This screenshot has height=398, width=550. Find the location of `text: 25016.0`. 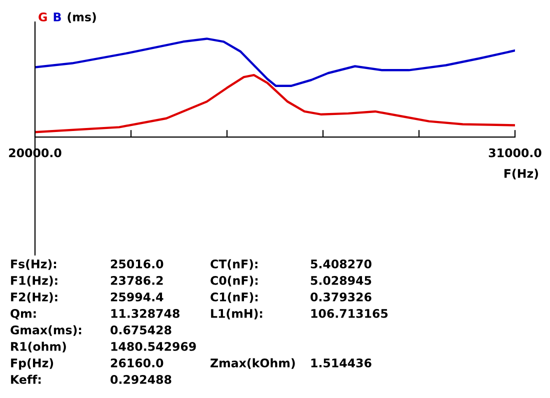

text: 25016.0 is located at coordinates (137, 263).